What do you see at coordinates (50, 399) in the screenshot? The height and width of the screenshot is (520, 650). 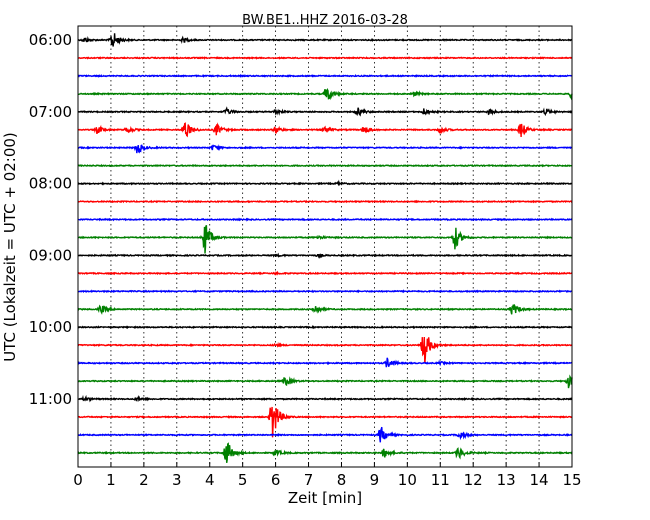 I see `y-tick-label: 11:00` at bounding box center [50, 399].